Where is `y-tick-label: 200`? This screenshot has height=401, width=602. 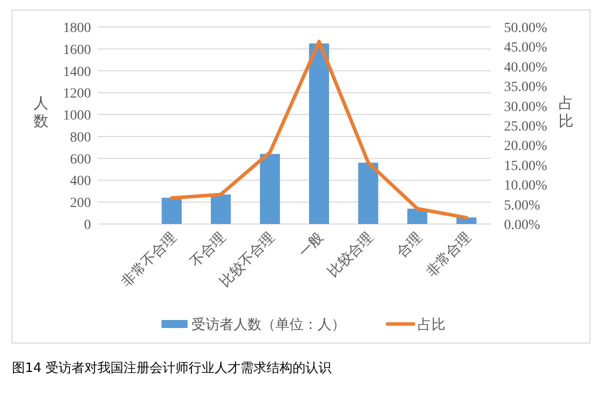
y-tick-label: 200 is located at coordinates (80, 204).